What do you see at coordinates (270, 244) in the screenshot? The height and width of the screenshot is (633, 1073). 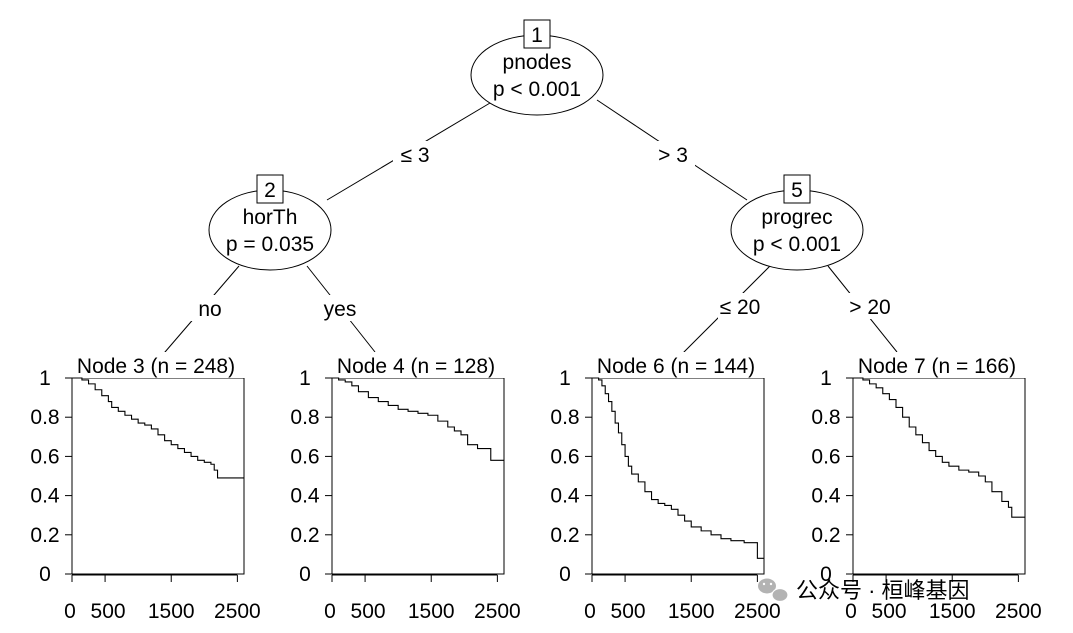 I see `node-pvalue-label: p = 0.035` at bounding box center [270, 244].